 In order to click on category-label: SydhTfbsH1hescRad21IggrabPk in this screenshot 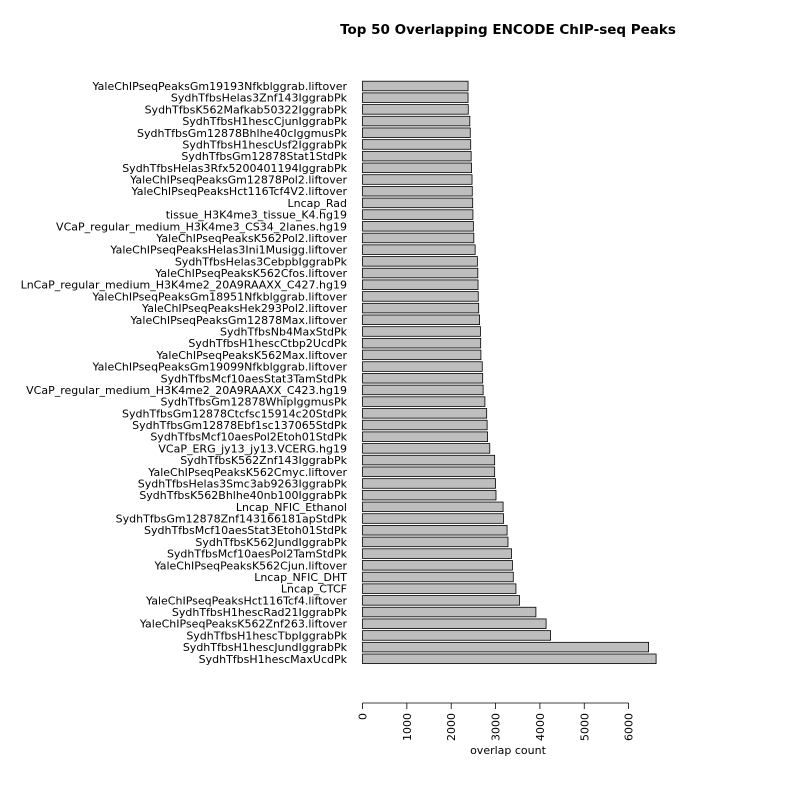, I will do `click(260, 612)`.